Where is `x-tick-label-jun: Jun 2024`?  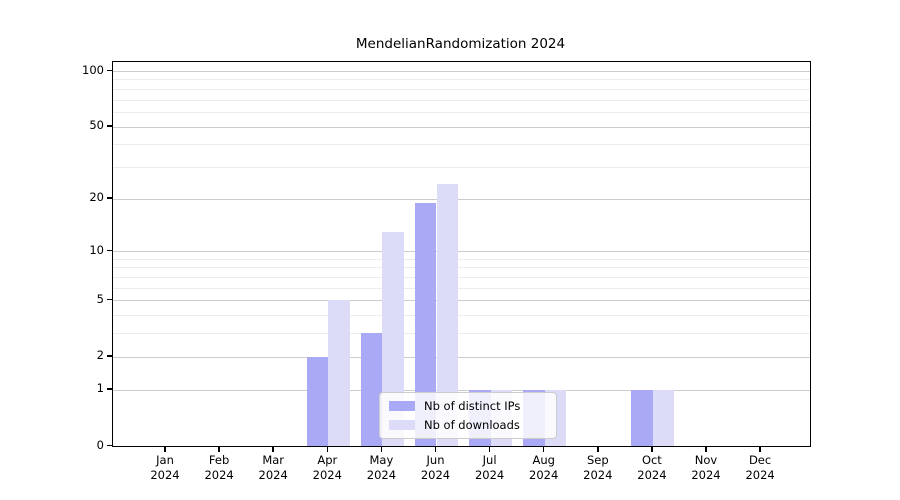 x-tick-label-jun: Jun 2024 is located at coordinates (435, 467).